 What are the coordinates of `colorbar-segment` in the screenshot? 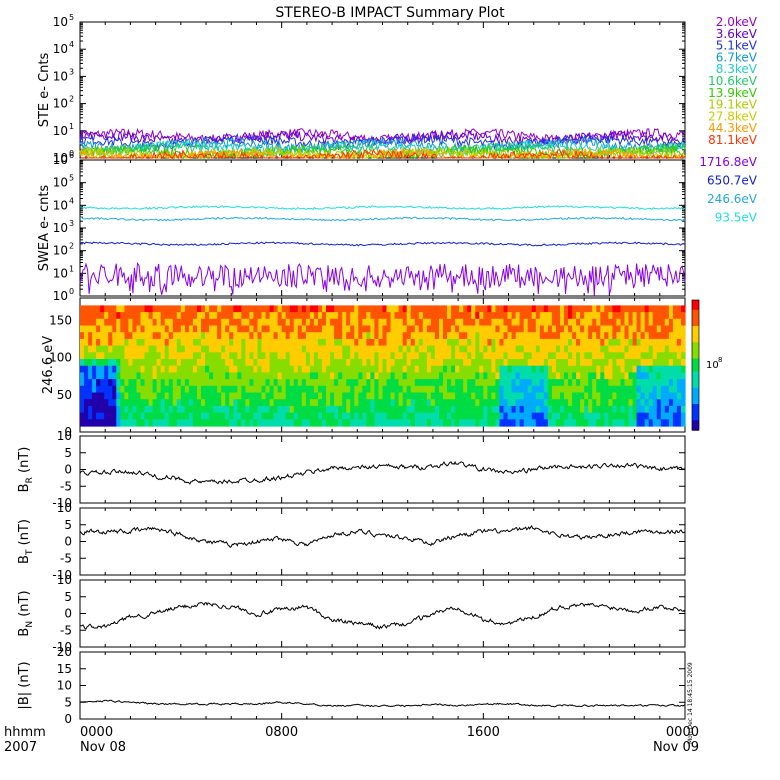 It's located at (695, 324).